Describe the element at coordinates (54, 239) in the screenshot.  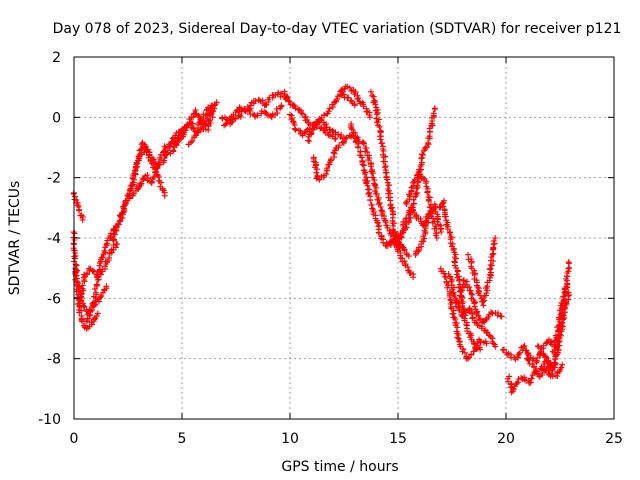
I see `y-tick-label: -4` at that location.